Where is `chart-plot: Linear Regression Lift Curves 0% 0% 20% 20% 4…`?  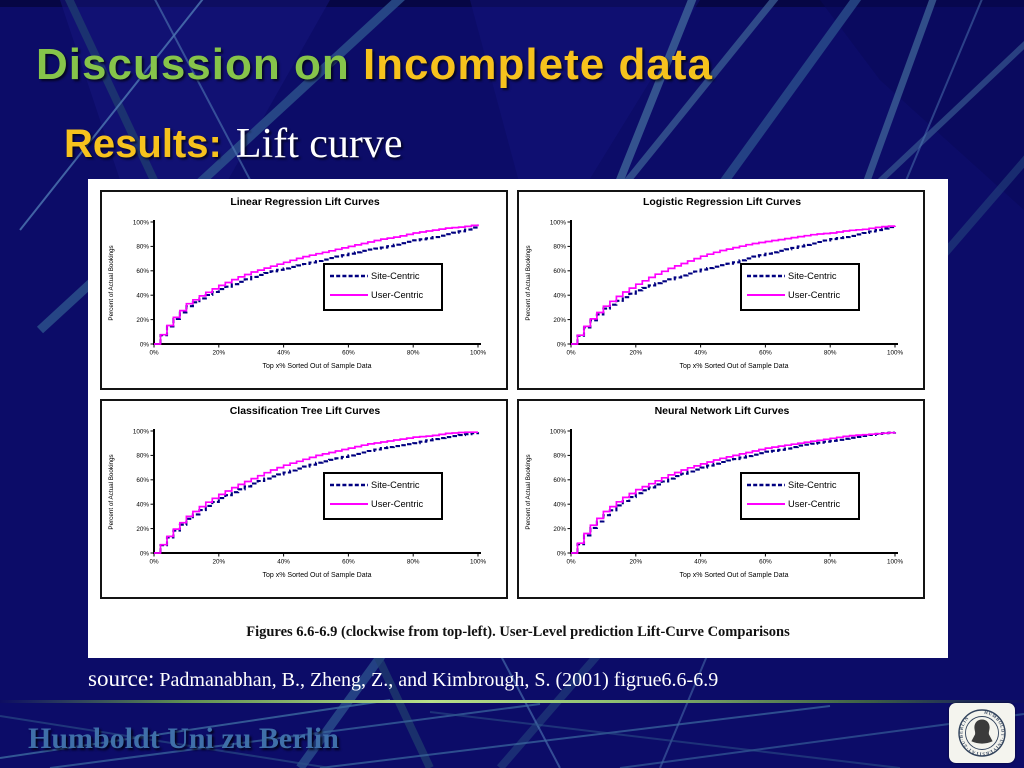 chart-plot: Linear Regression Lift Curves 0% 0% 20% 20% 4… is located at coordinates (297, 283).